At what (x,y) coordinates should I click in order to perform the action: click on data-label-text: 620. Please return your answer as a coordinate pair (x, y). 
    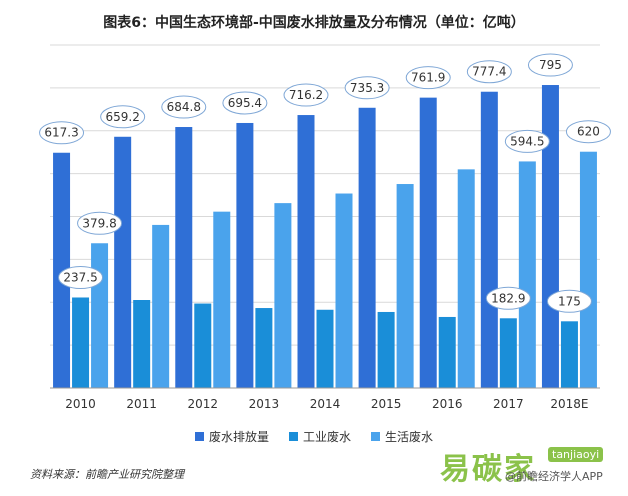
    Looking at the image, I should click on (588, 132).